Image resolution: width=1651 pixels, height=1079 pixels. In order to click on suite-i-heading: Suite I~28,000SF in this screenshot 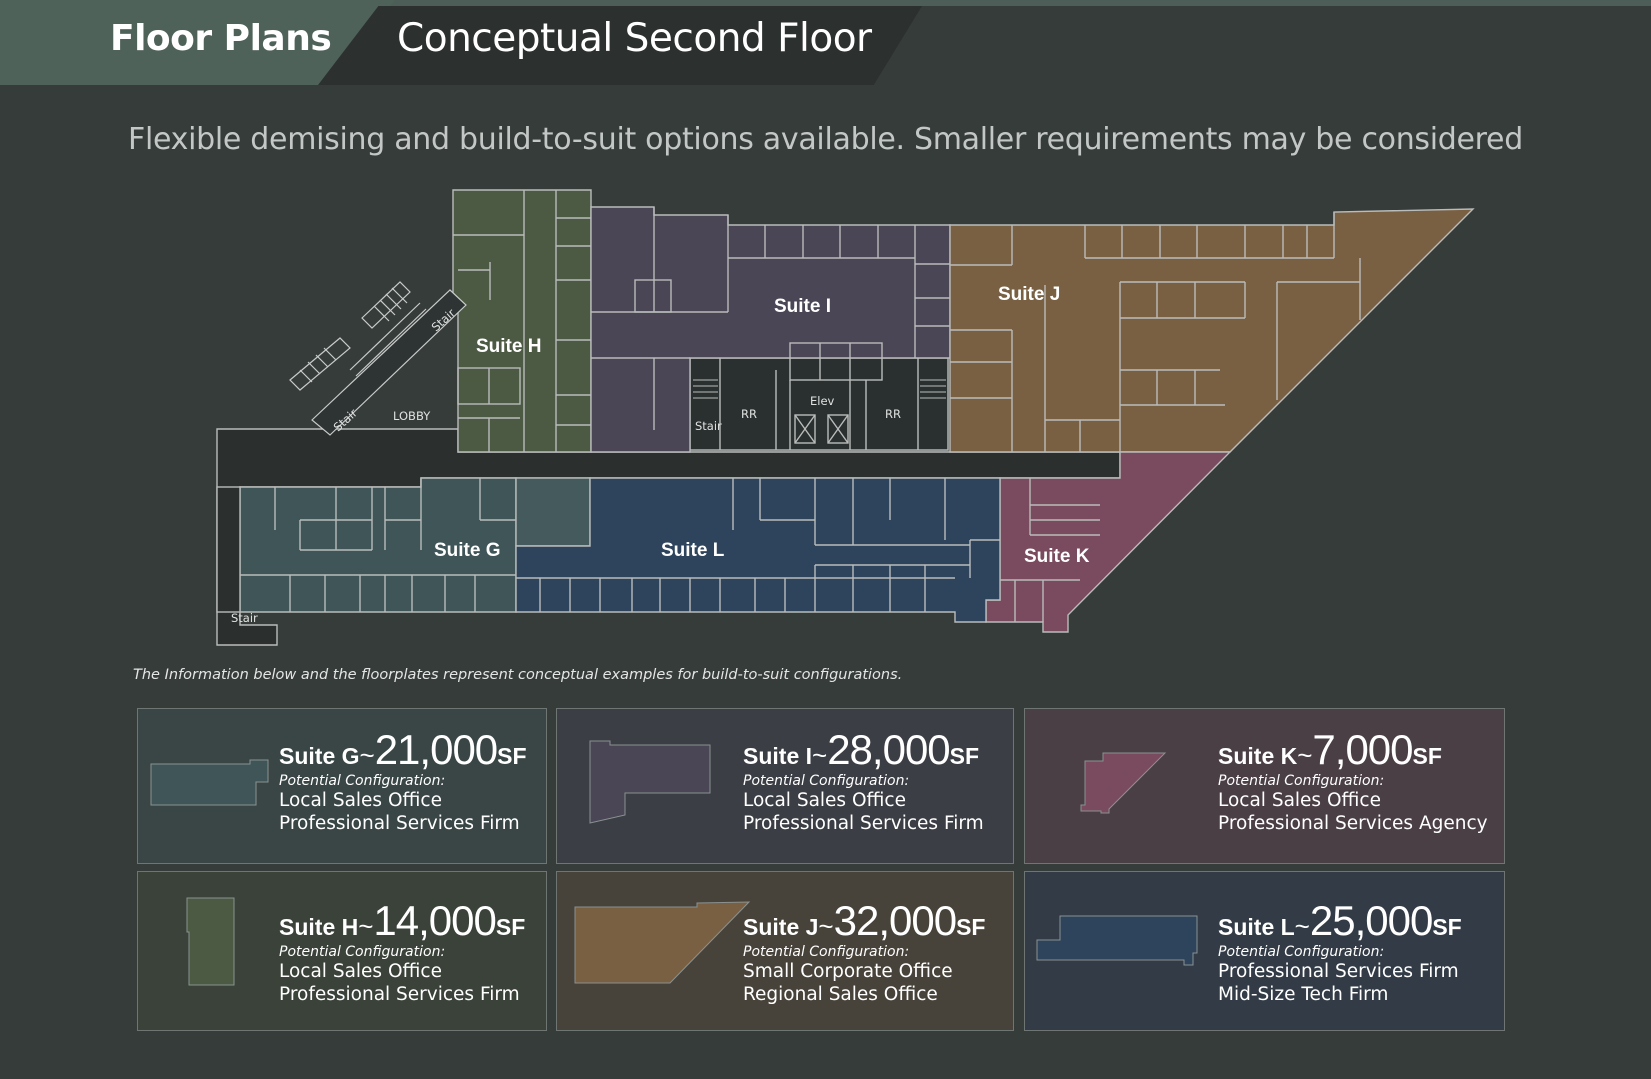, I will do `click(863, 750)`.